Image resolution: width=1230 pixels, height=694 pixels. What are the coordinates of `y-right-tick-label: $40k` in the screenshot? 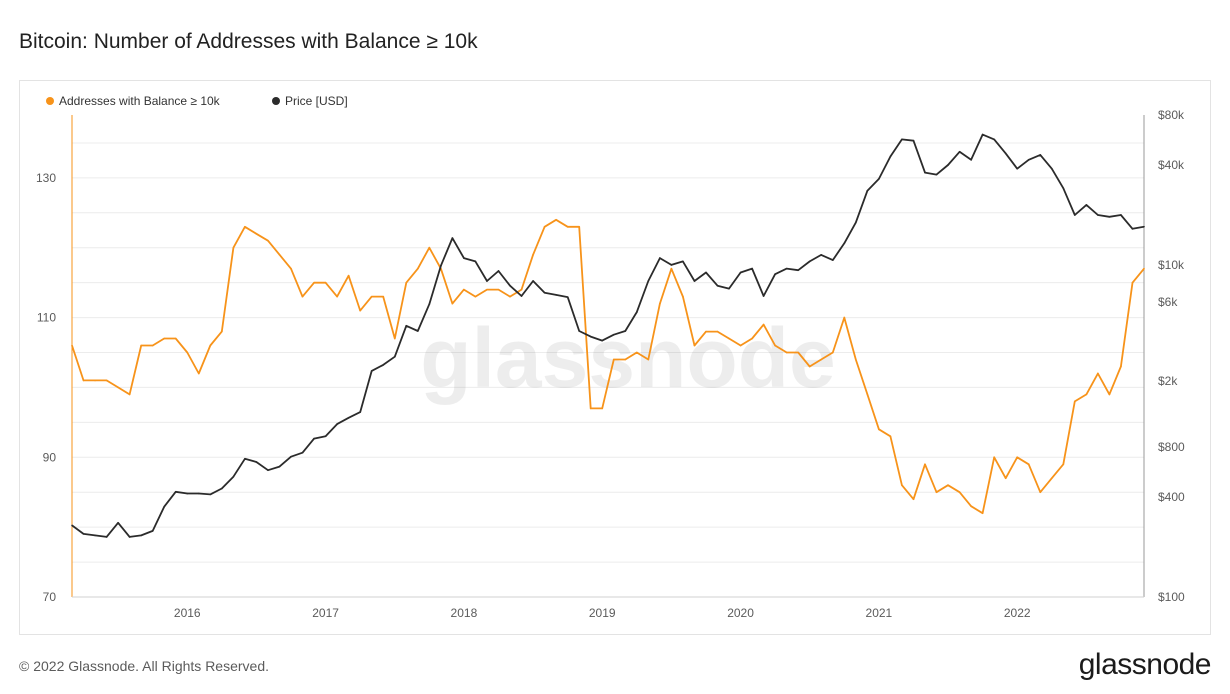 It's located at (1171, 165).